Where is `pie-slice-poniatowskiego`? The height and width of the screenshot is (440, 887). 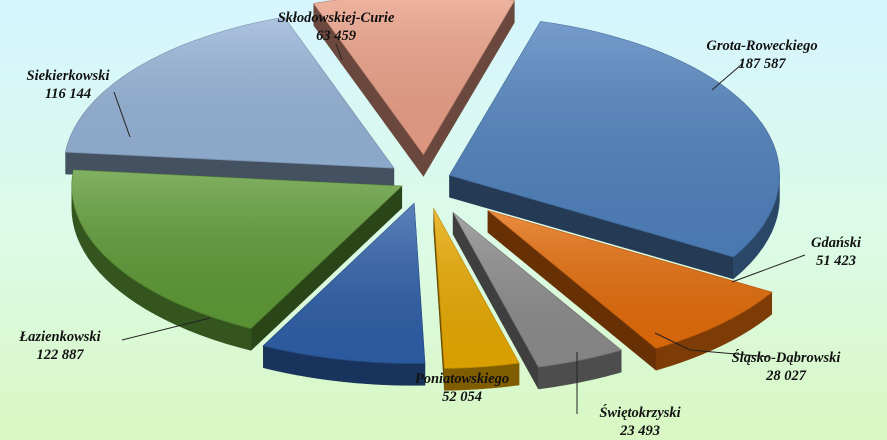
pie-slice-poniatowskiego is located at coordinates (344, 294).